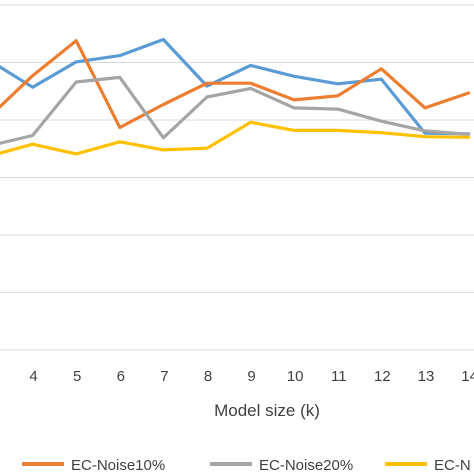  Describe the element at coordinates (33, 376) in the screenshot. I see `x-tick-label: 4` at that location.